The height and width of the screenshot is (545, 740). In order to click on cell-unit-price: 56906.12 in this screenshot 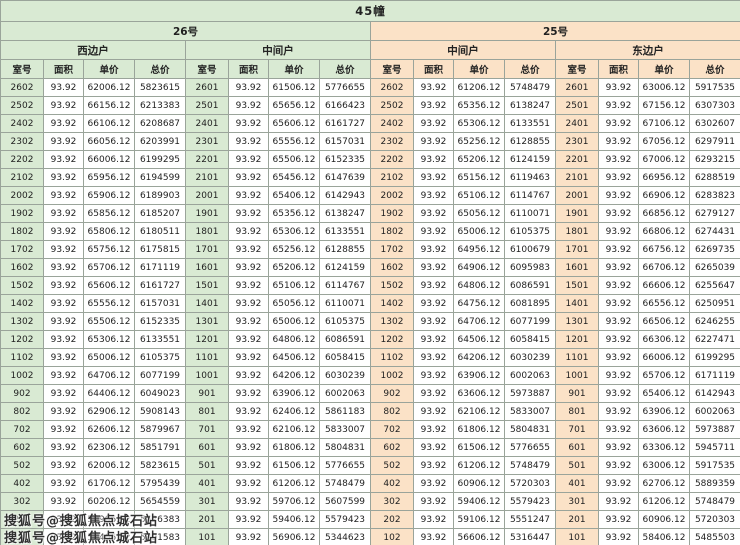, I will do `click(294, 536)`.